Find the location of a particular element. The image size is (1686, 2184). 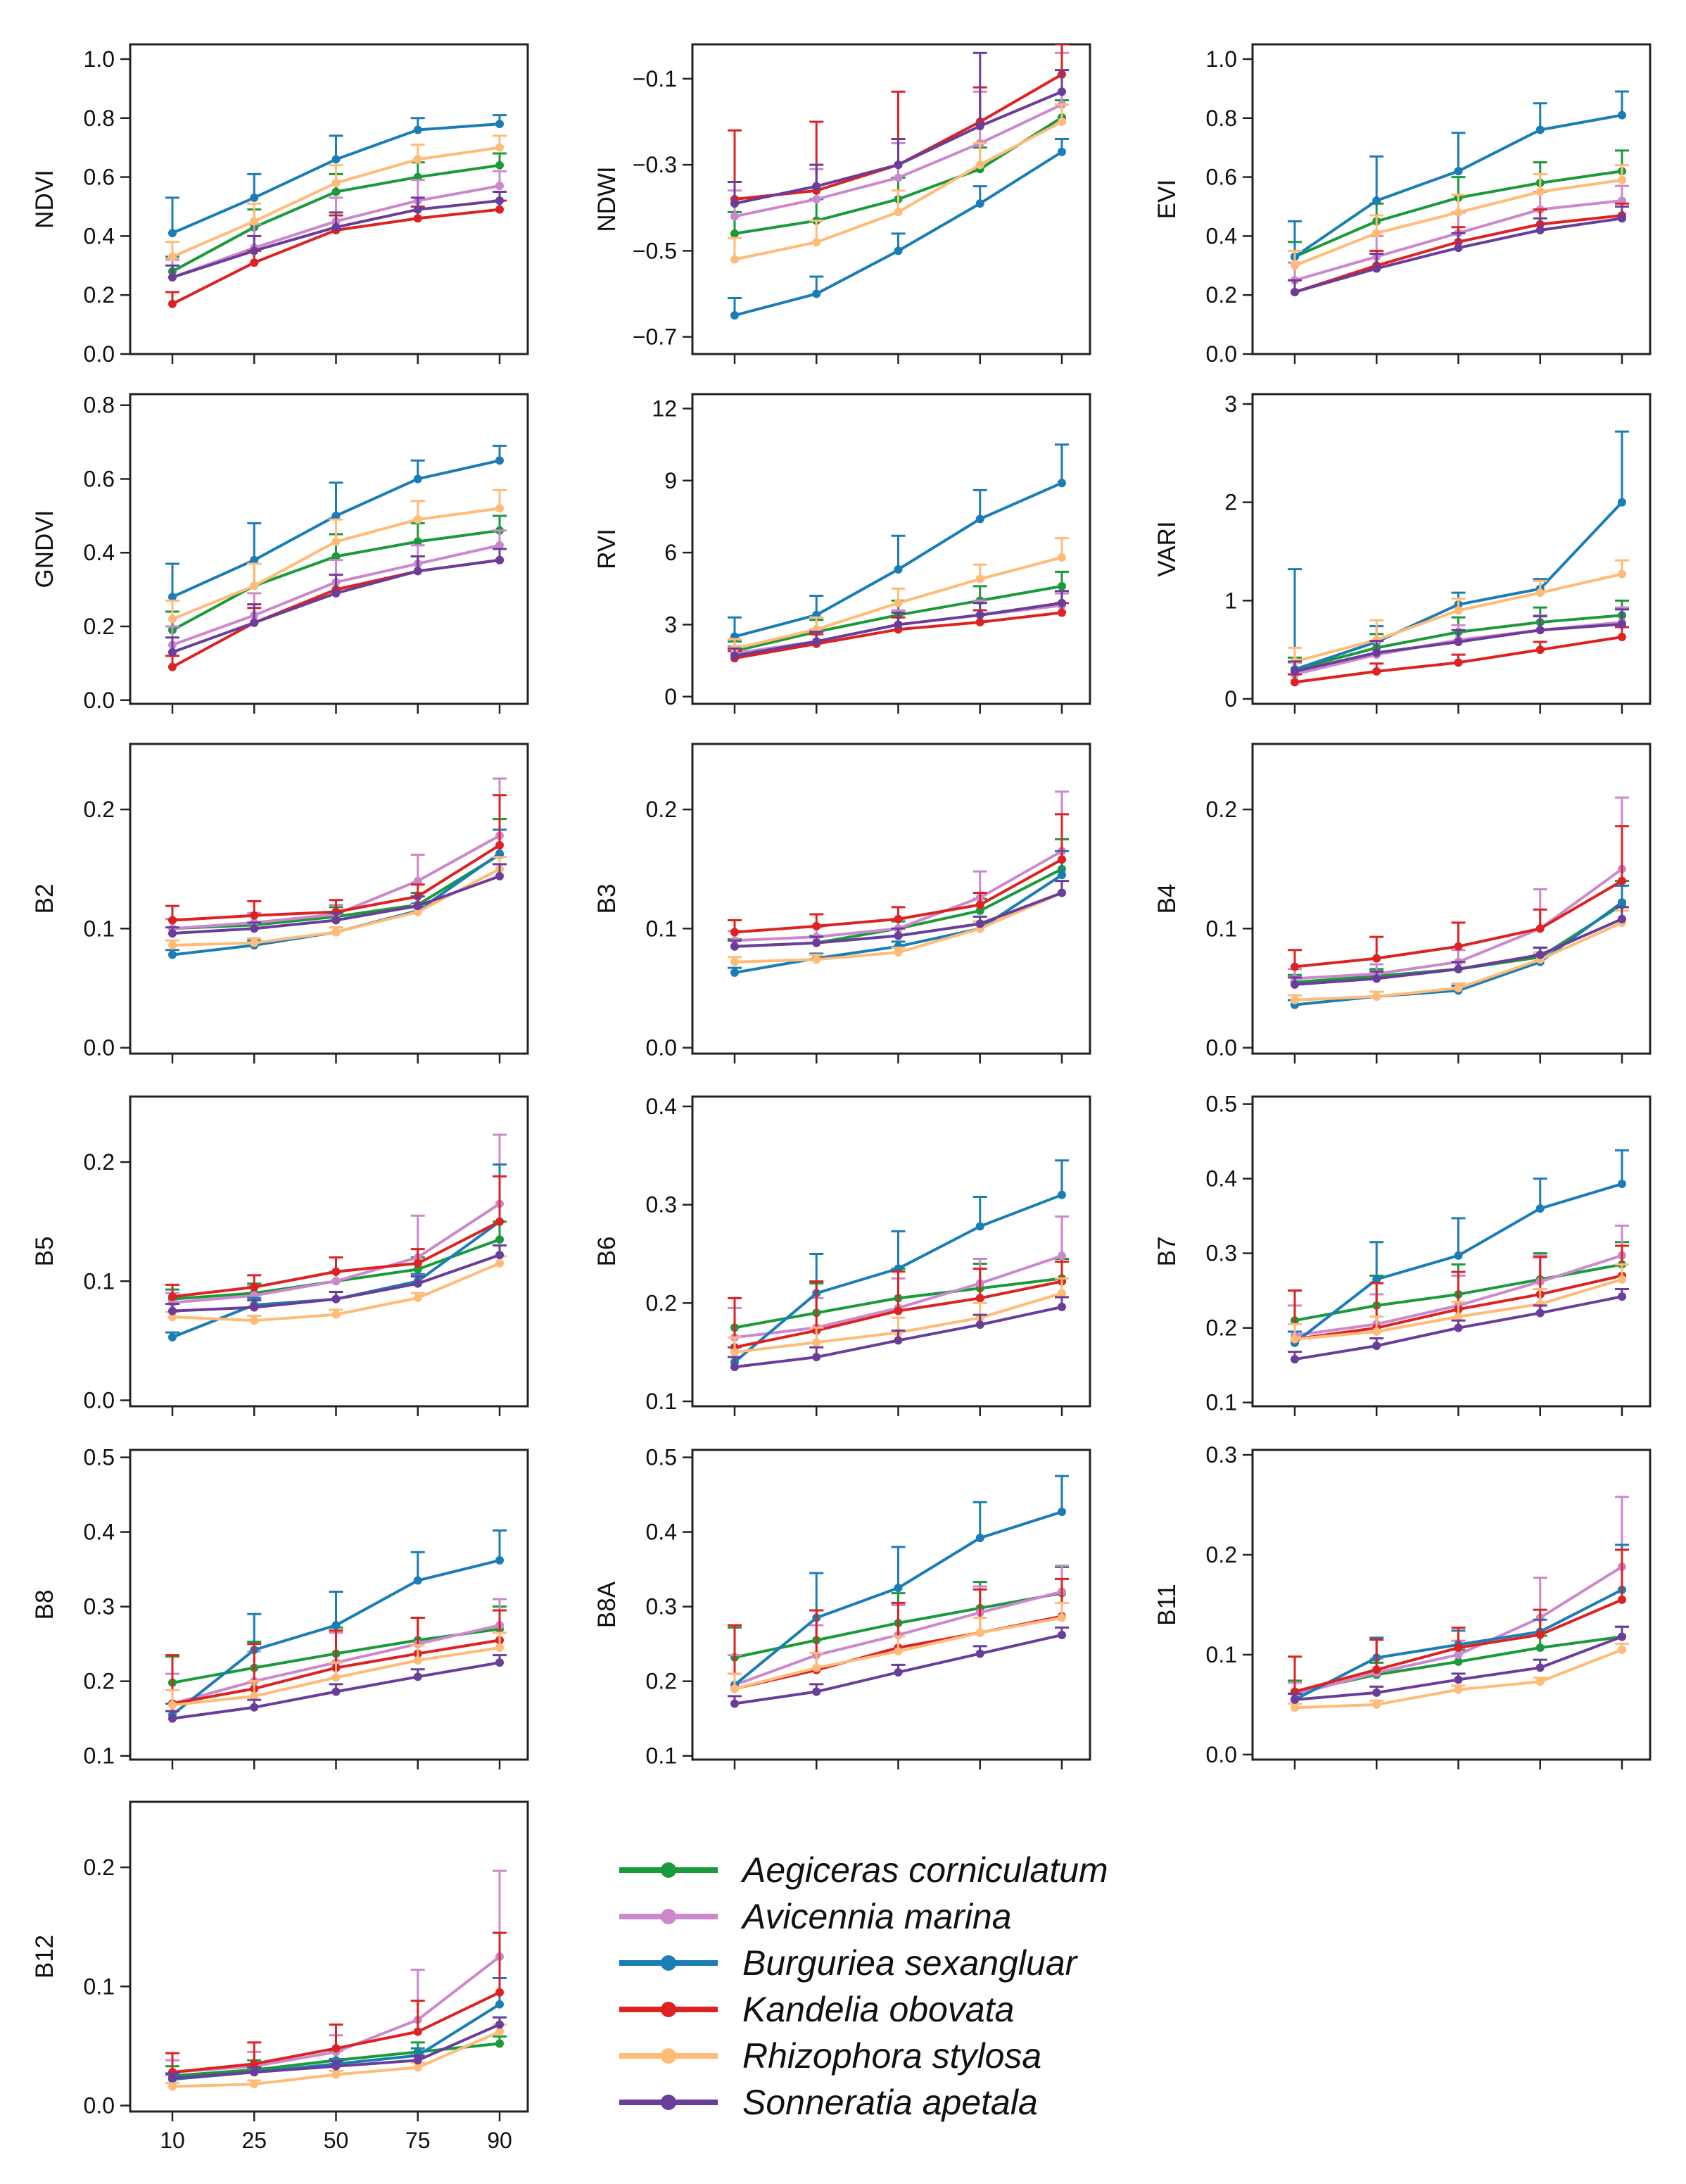

y-tick-label: 0.3 is located at coordinates (99, 1607).